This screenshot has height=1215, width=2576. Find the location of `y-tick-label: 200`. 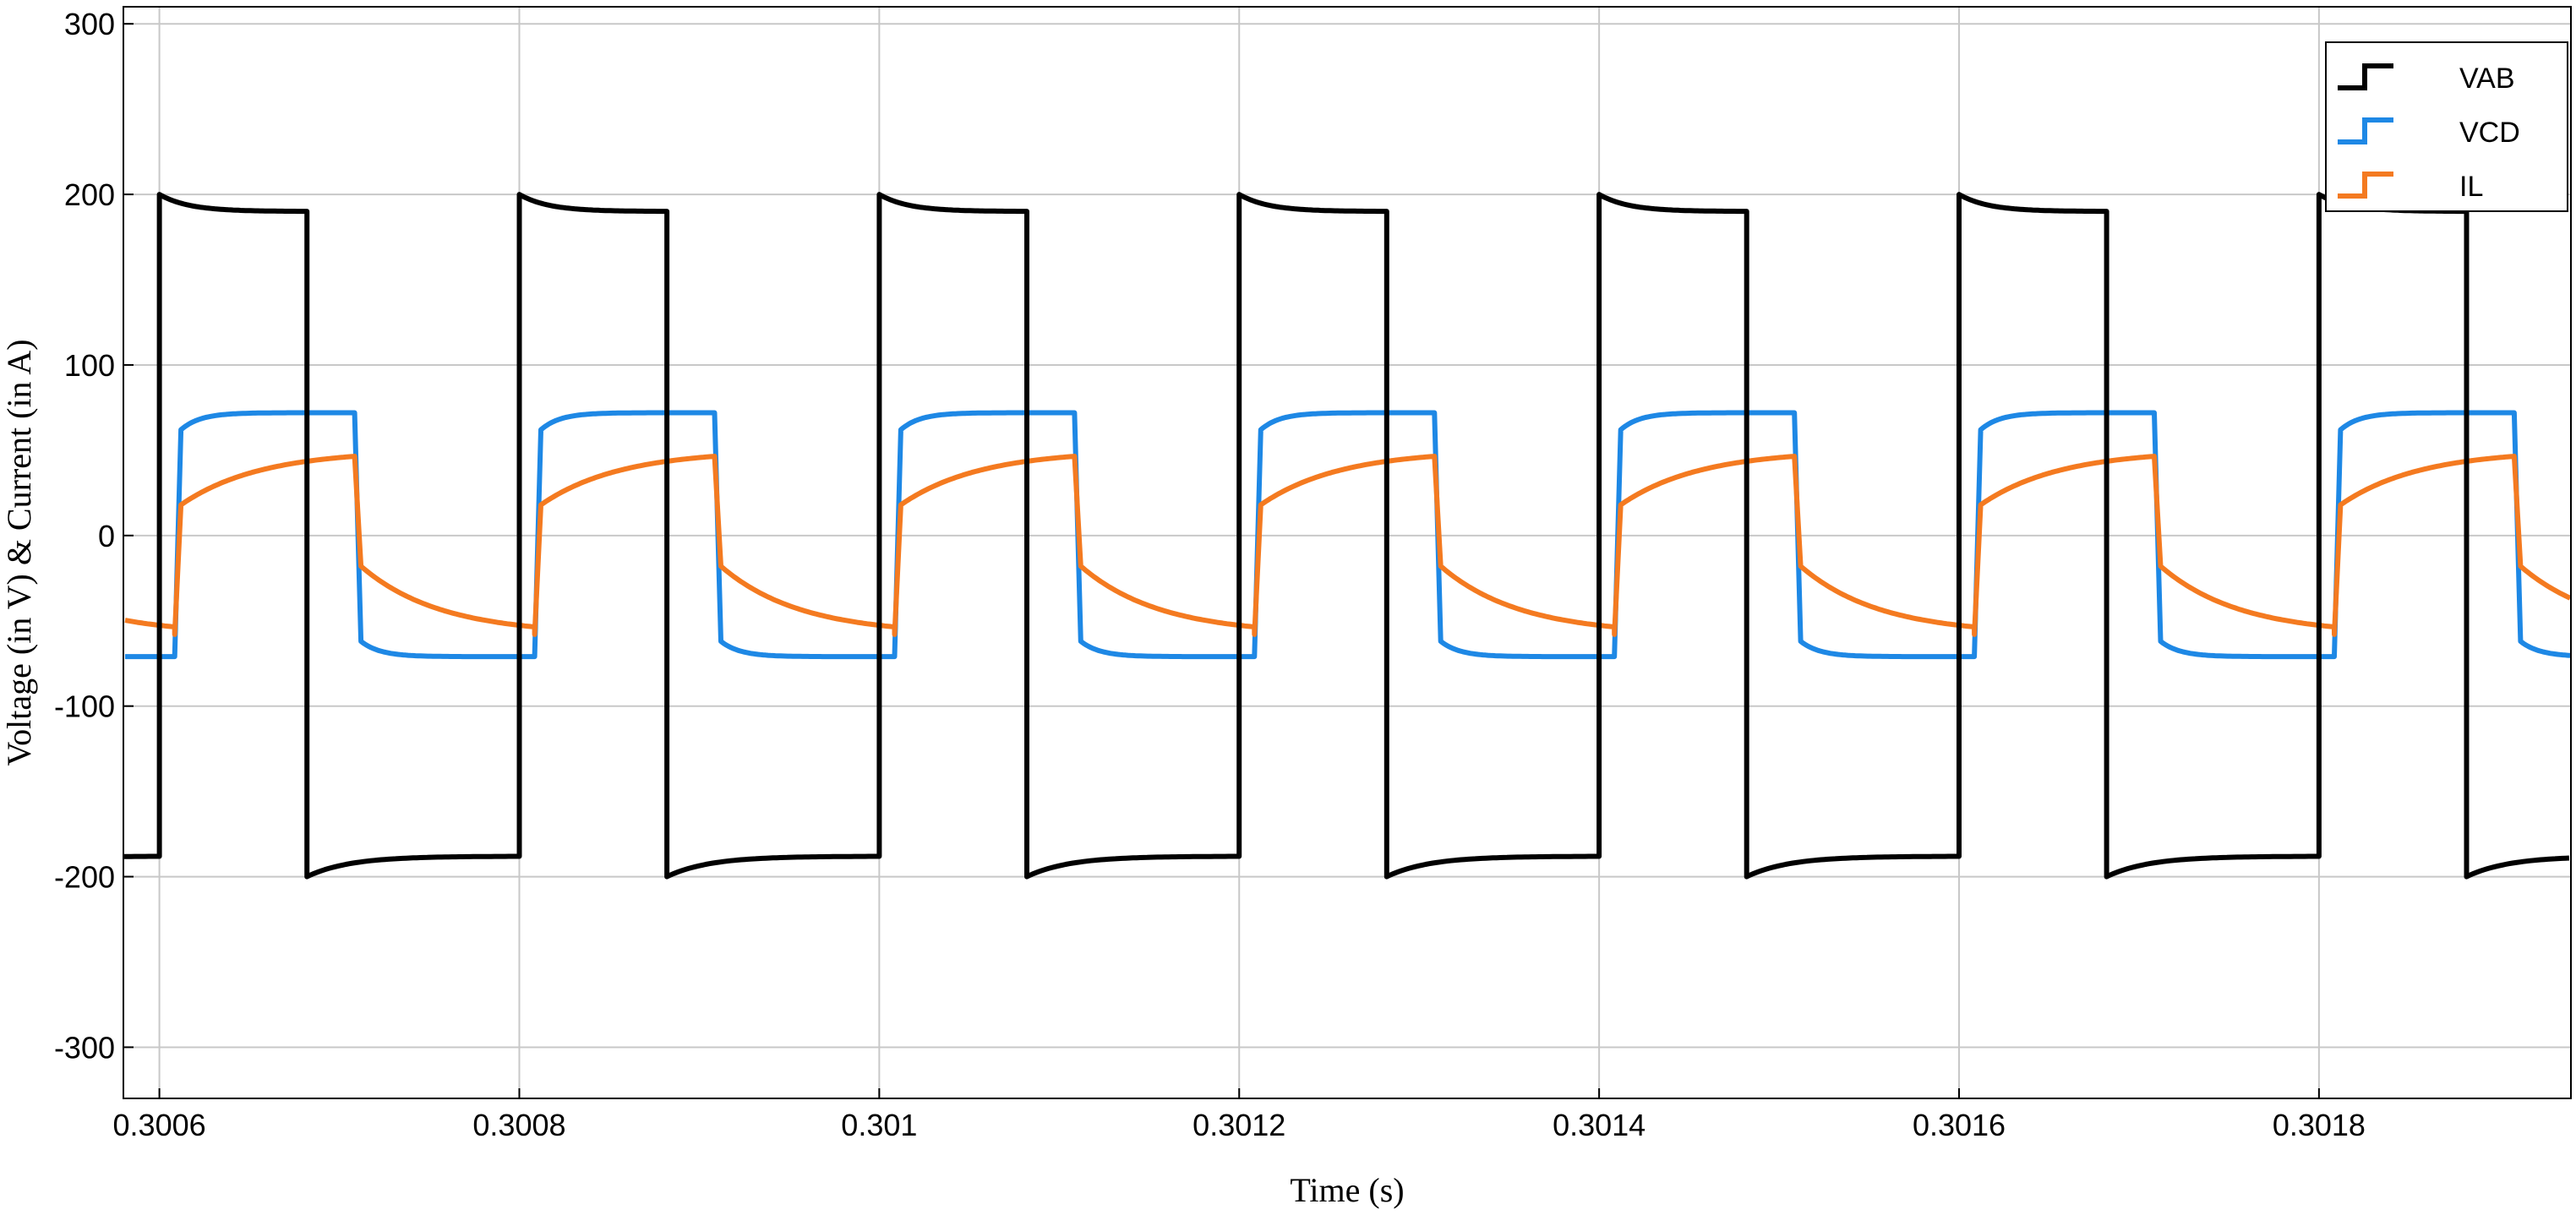

y-tick-label: 200 is located at coordinates (89, 194).